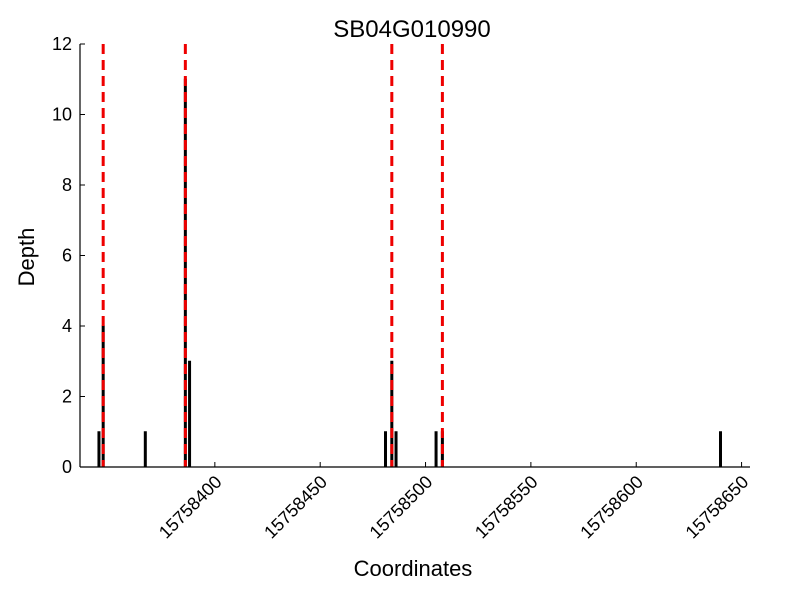  Describe the element at coordinates (717, 507) in the screenshot. I see `x-tick-label: 15758650` at that location.